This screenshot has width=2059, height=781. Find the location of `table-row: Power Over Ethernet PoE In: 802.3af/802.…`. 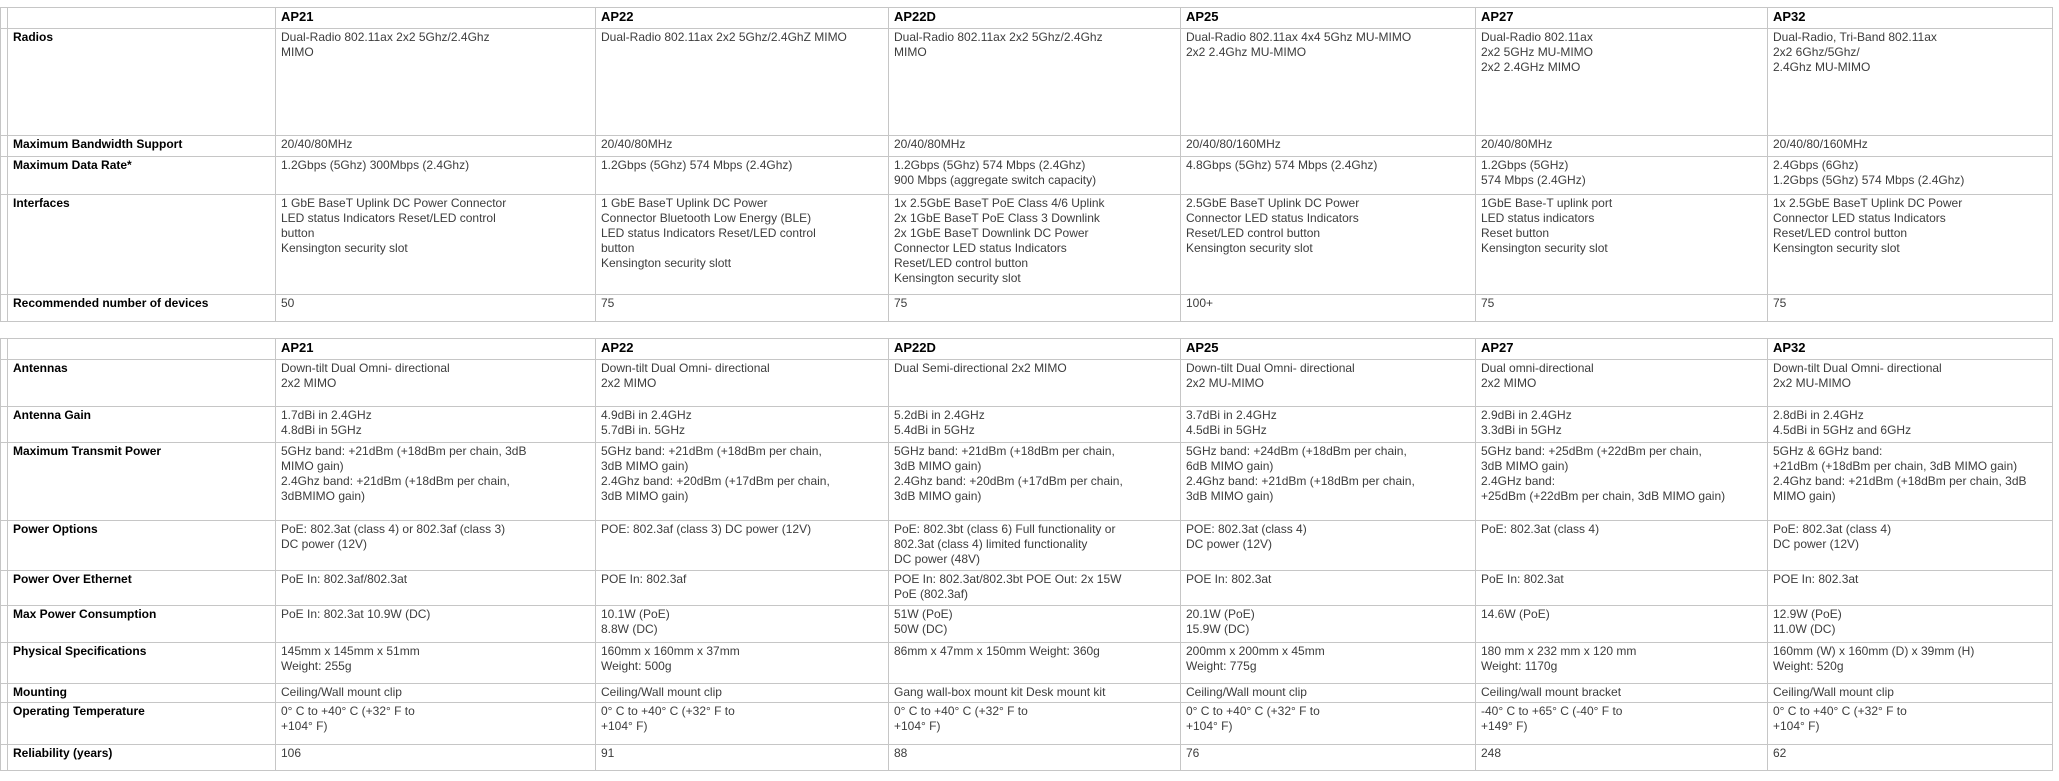

table-row: Power Over Ethernet PoE In: 802.3af/802.… is located at coordinates (1026, 588).